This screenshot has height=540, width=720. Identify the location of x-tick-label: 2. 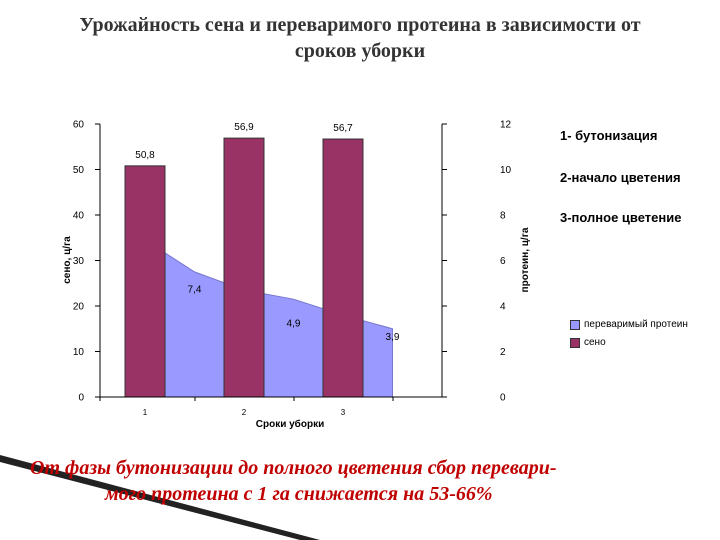
(244, 412).